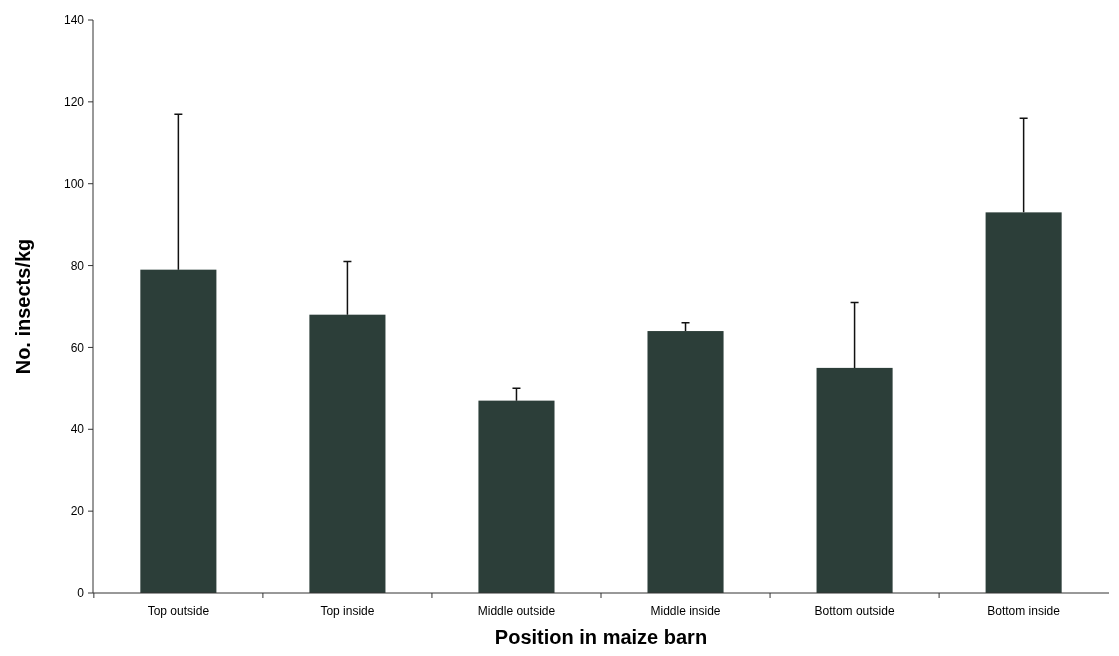  What do you see at coordinates (77, 429) in the screenshot?
I see `y-tick-label: 40` at bounding box center [77, 429].